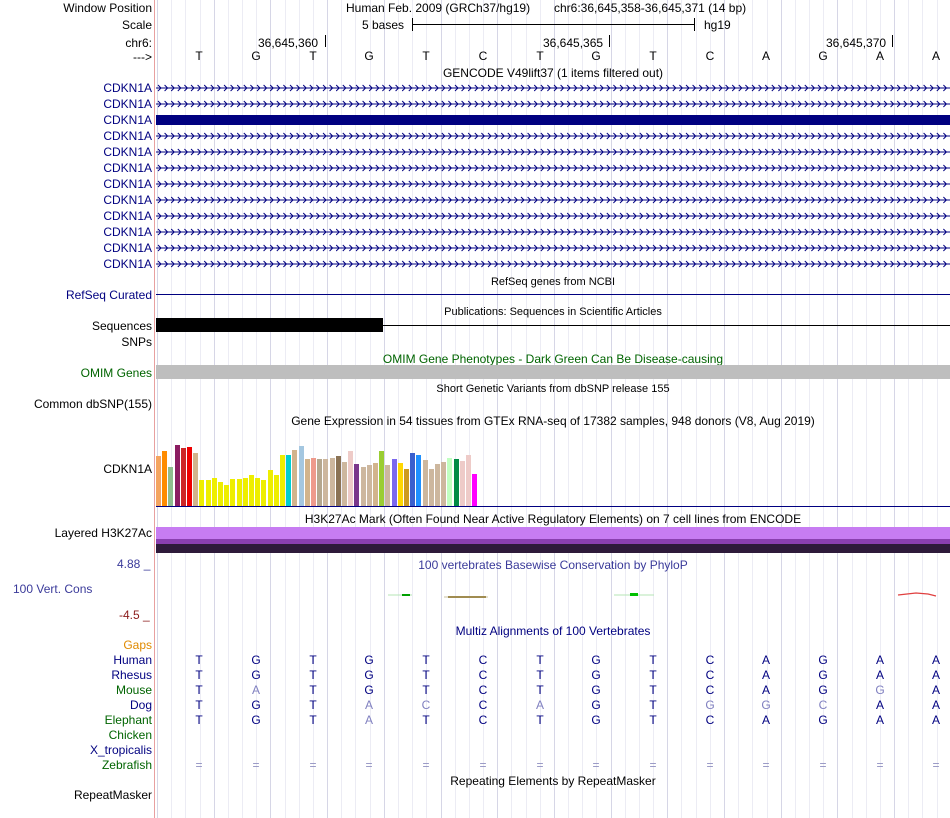 This screenshot has width=950, height=818. Describe the element at coordinates (133, 690) in the screenshot. I see `species-label: Mouse` at that location.